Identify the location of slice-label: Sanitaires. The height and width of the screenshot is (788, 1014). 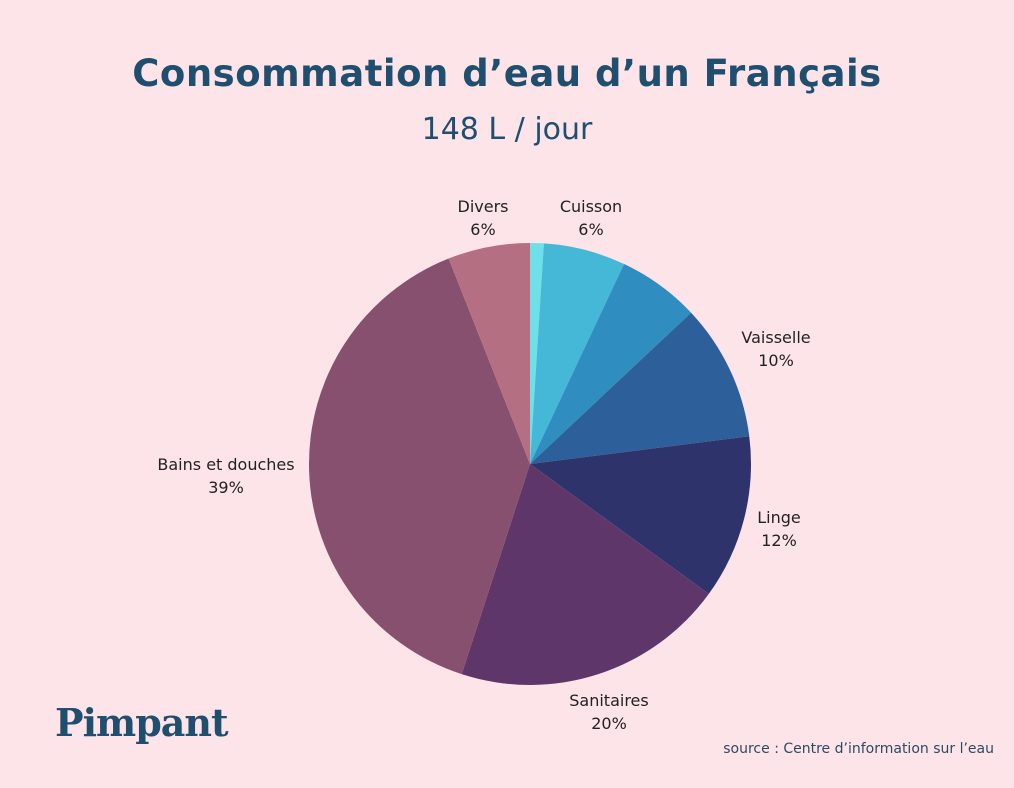
(609, 700).